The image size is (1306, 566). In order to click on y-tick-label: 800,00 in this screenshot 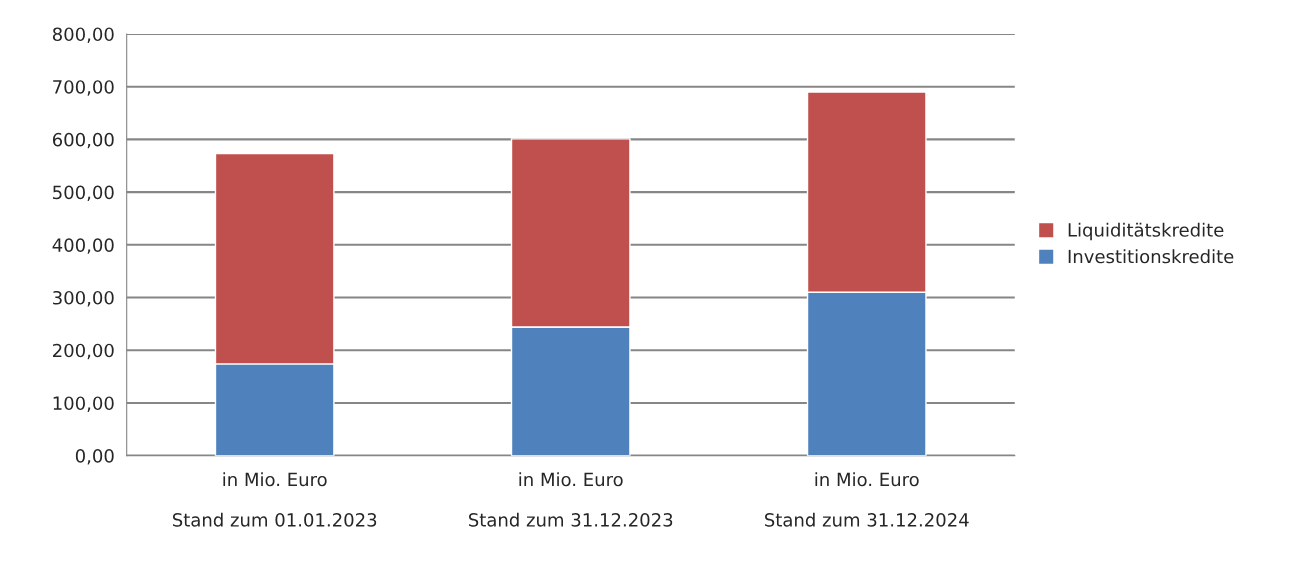, I will do `click(83, 35)`.